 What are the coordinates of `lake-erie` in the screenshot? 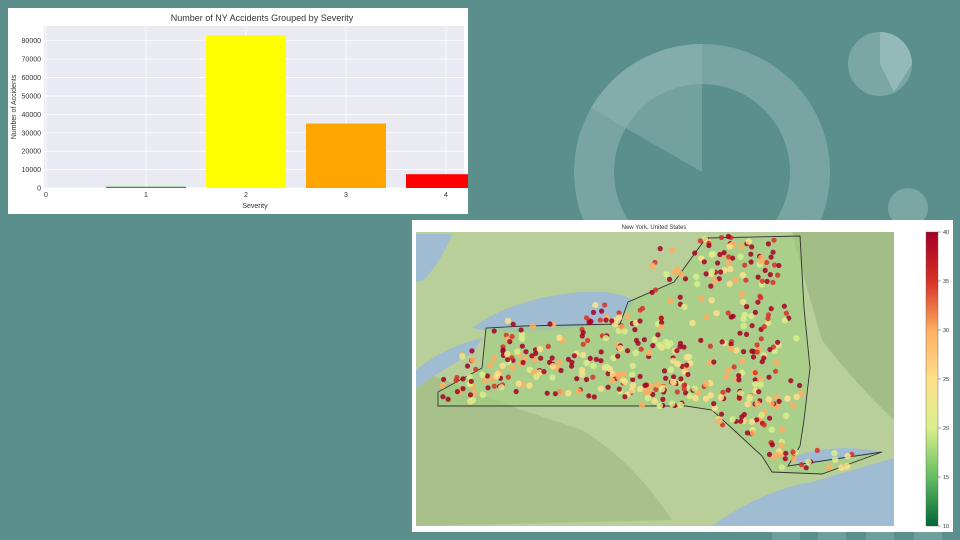 It's located at (449, 363).